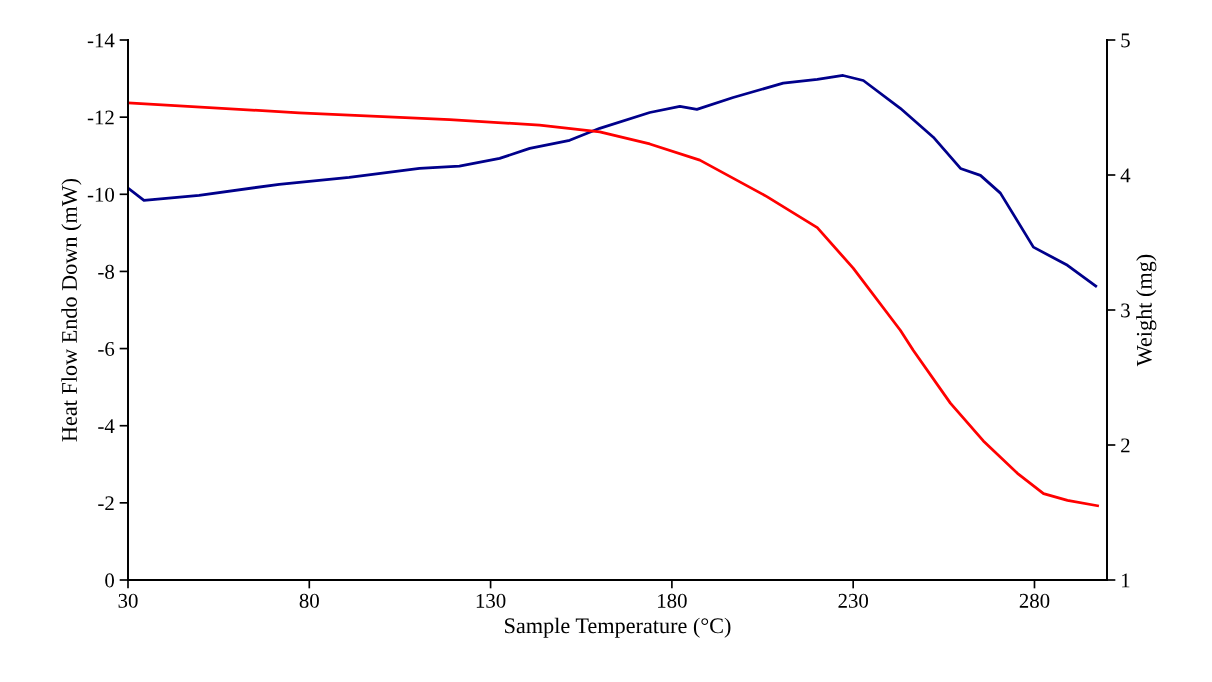 Image resolution: width=1212 pixels, height=682 pixels. Describe the element at coordinates (128, 600) in the screenshot. I see `x-tick-label: 30` at that location.